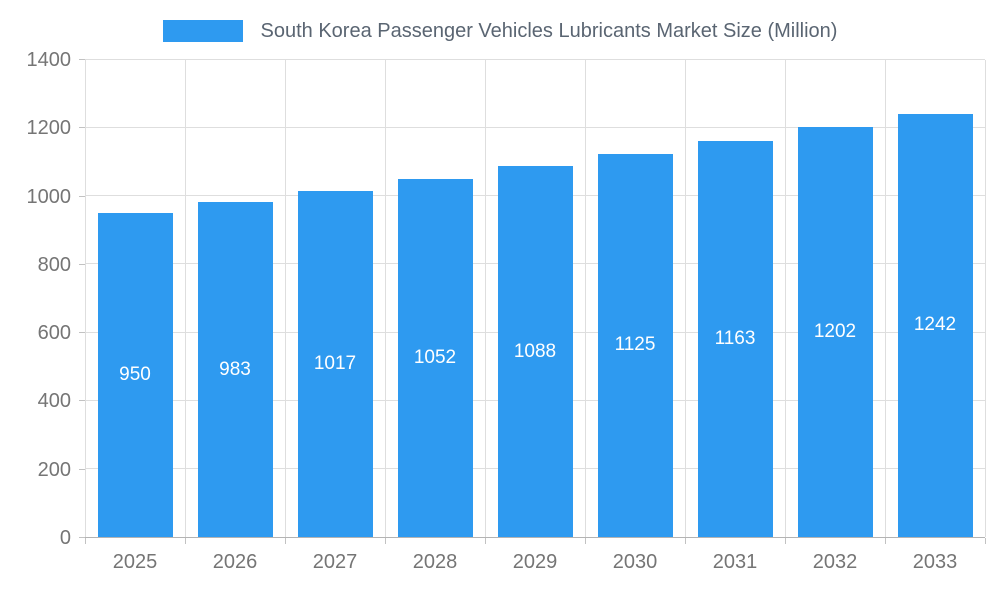  I want to click on y-tick-label: 1000, so click(49, 196).